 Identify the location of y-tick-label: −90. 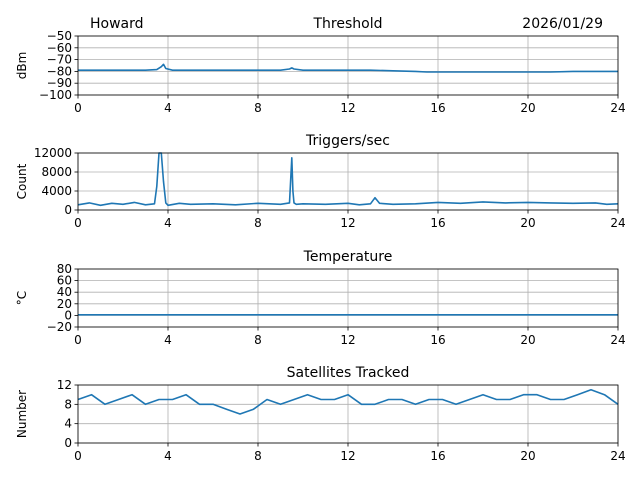
(59, 83).